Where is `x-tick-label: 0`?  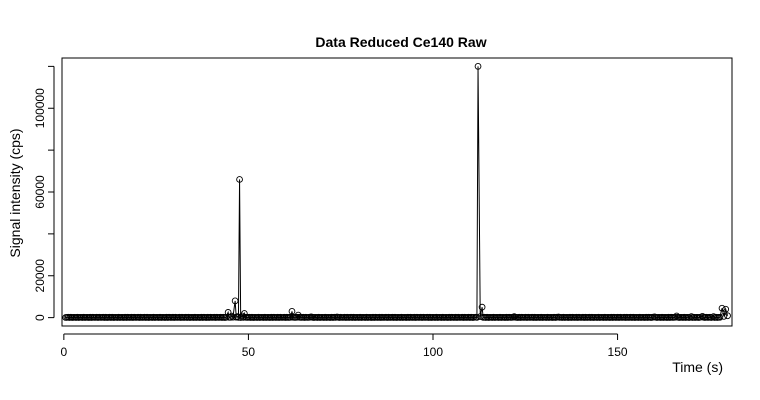
x-tick-label: 0 is located at coordinates (64, 352).